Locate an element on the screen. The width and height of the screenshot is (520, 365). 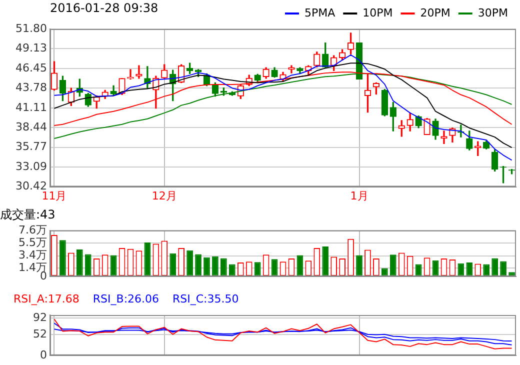
y-tick-label: 92 is located at coordinates (40, 317).